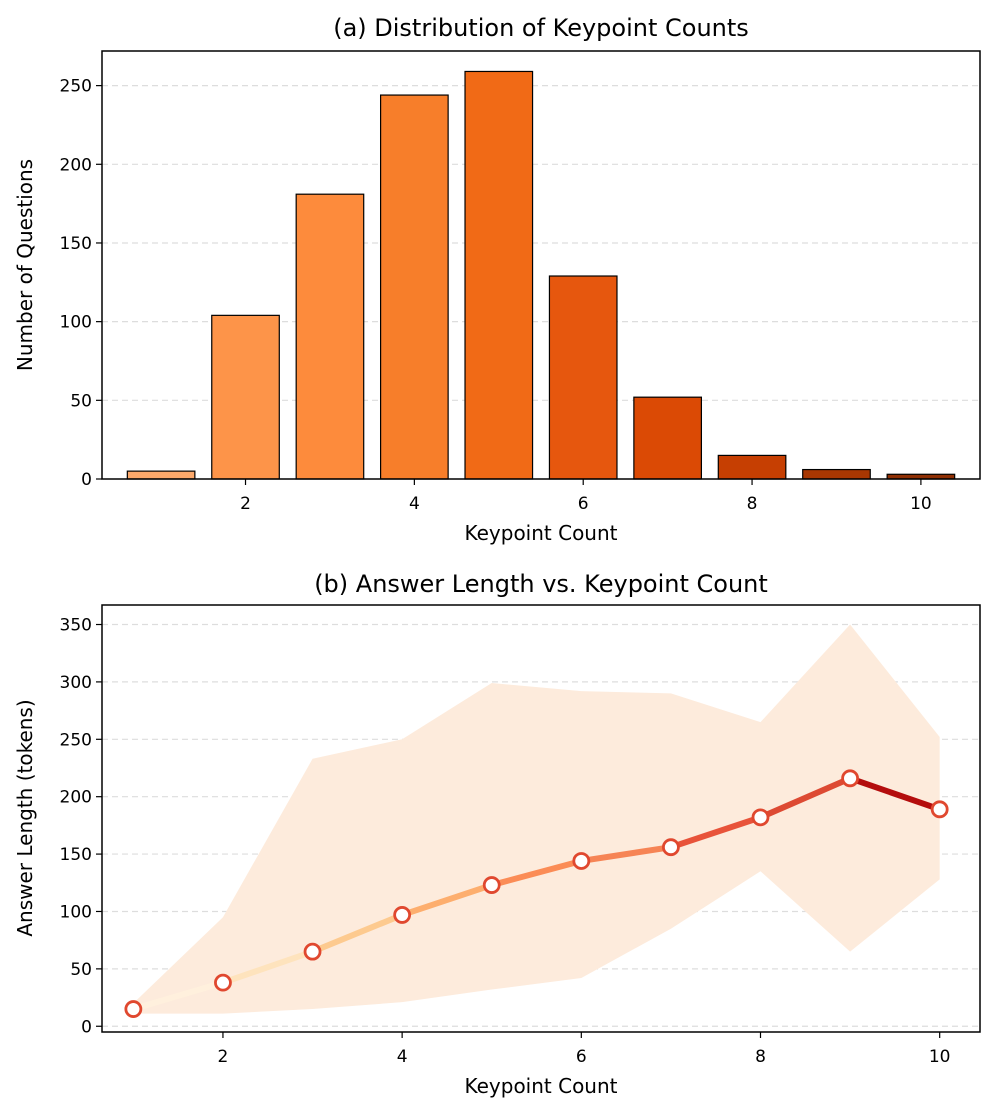  What do you see at coordinates (541, 584) in the screenshot?
I see `panel-b-title: (b) Answer Length vs. Keypoint Count` at bounding box center [541, 584].